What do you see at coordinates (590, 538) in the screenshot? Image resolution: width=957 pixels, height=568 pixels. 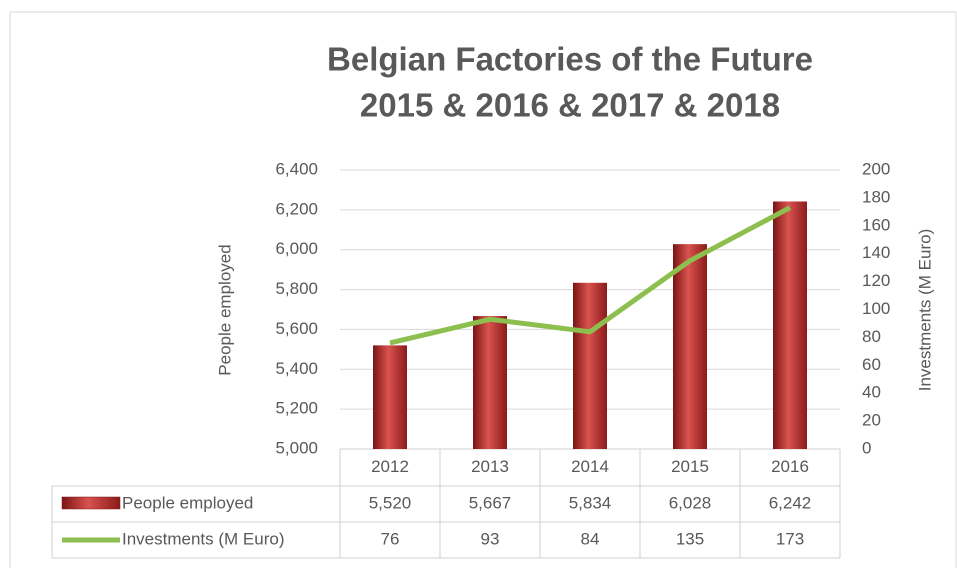 I see `table-value: 84` at bounding box center [590, 538].